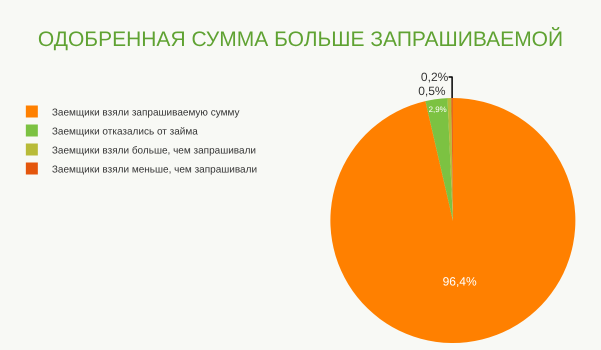  What do you see at coordinates (125, 132) in the screenshot?
I see `legend-label: Заемщики отказались от займа` at bounding box center [125, 132].